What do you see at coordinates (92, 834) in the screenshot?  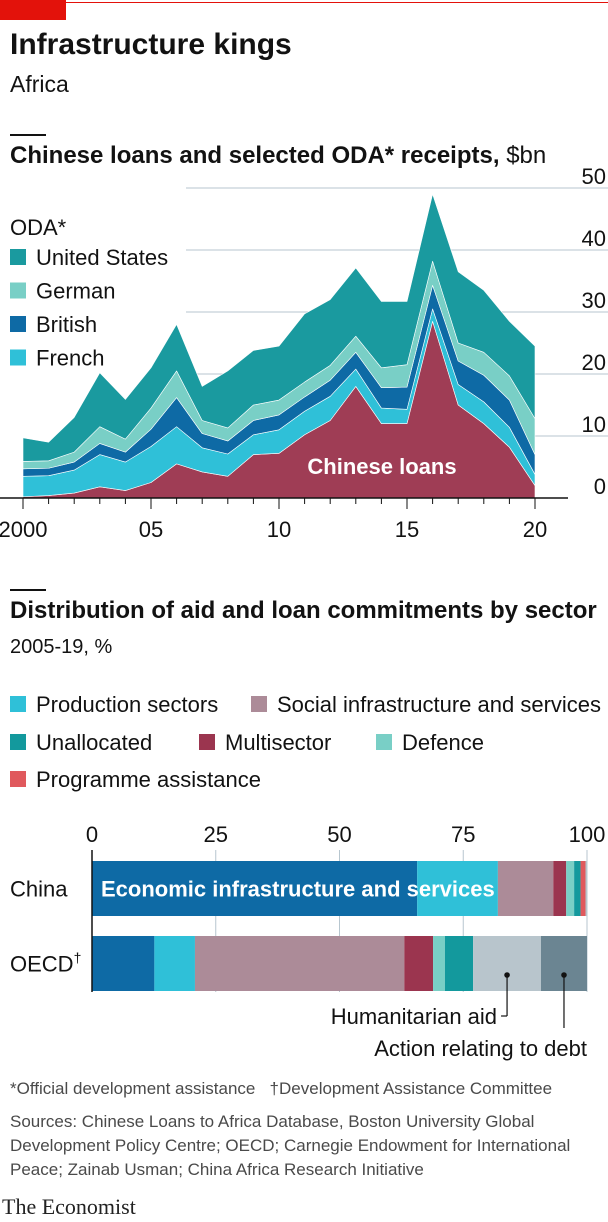 I see `bar-x-tick-label: 0` at bounding box center [92, 834].